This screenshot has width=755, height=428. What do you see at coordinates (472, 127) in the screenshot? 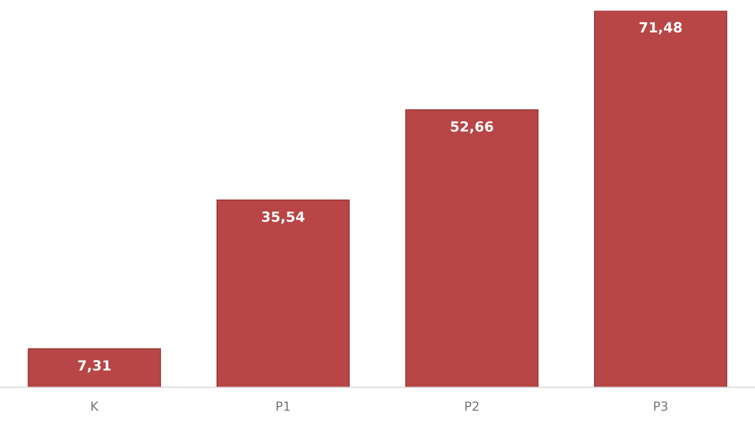
I see `data-label: 52,66` at bounding box center [472, 127].